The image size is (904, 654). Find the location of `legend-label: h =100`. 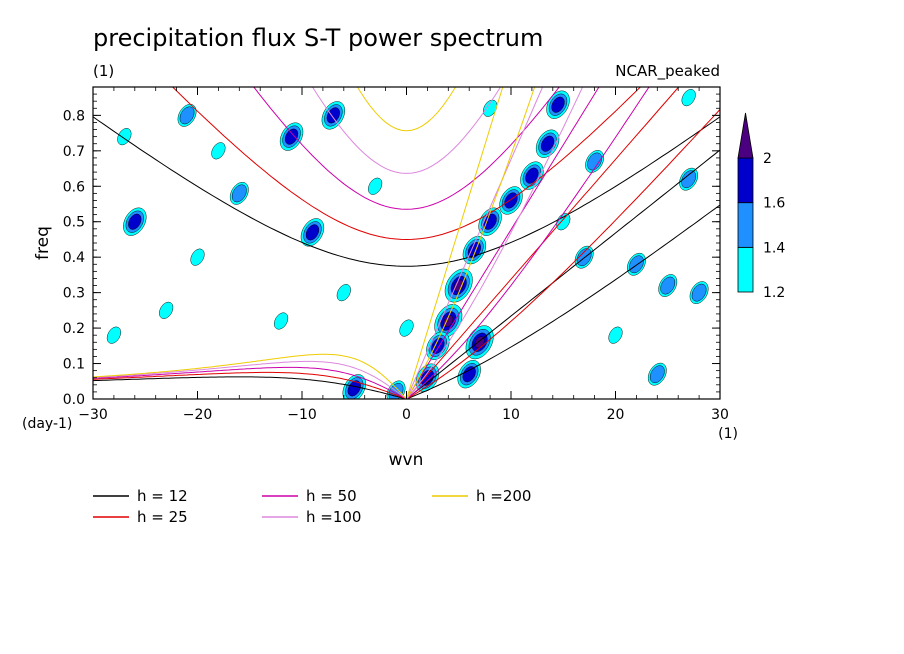

legend-label: h =100 is located at coordinates (333, 517).